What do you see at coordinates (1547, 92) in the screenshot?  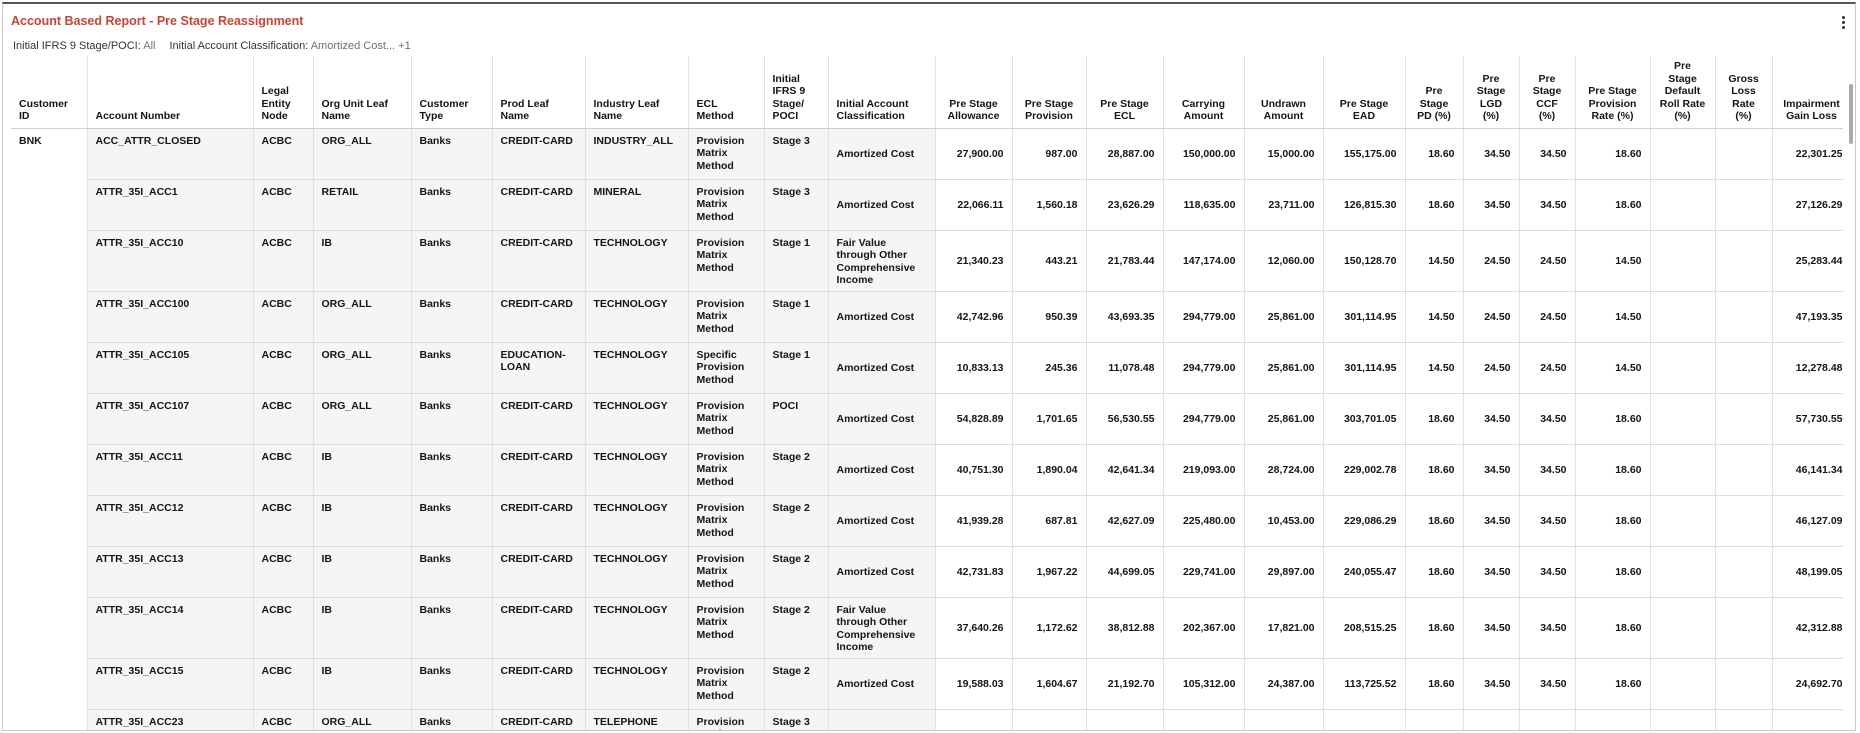 I see `column-header: Pre Stage CCF (%)` at bounding box center [1547, 92].